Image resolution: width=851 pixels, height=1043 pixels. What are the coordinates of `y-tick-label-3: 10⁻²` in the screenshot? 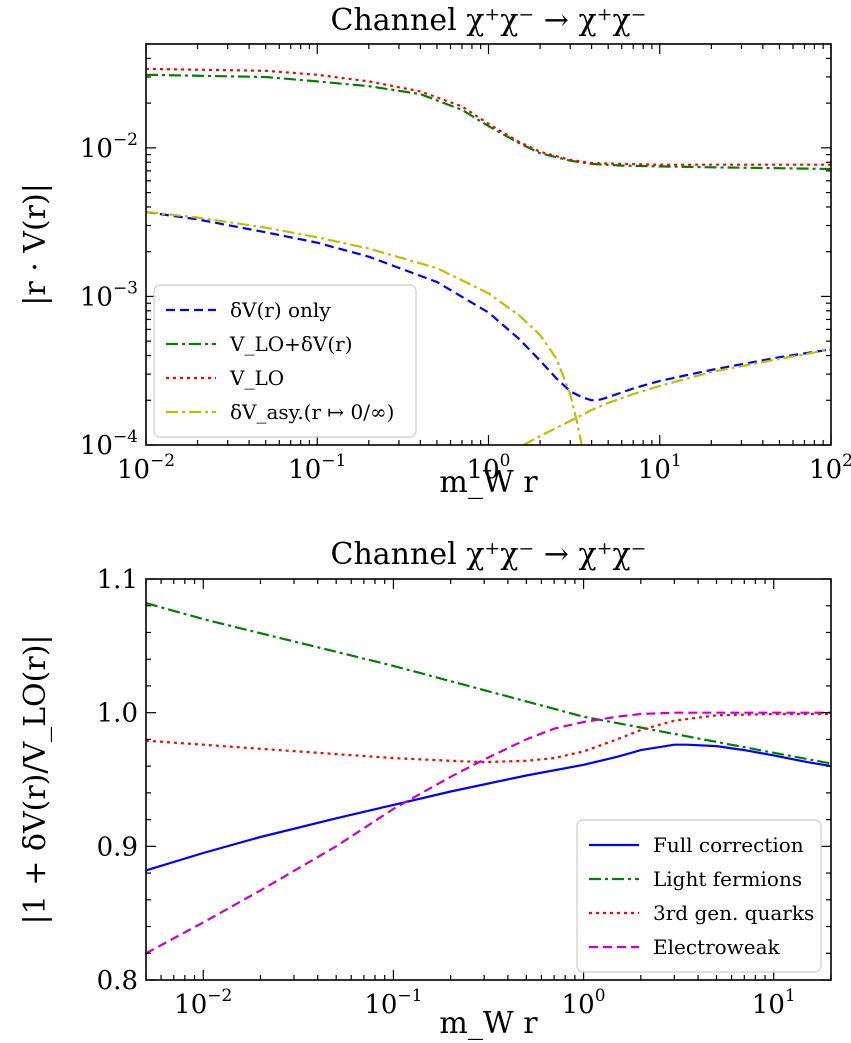 It's located at (109, 147).